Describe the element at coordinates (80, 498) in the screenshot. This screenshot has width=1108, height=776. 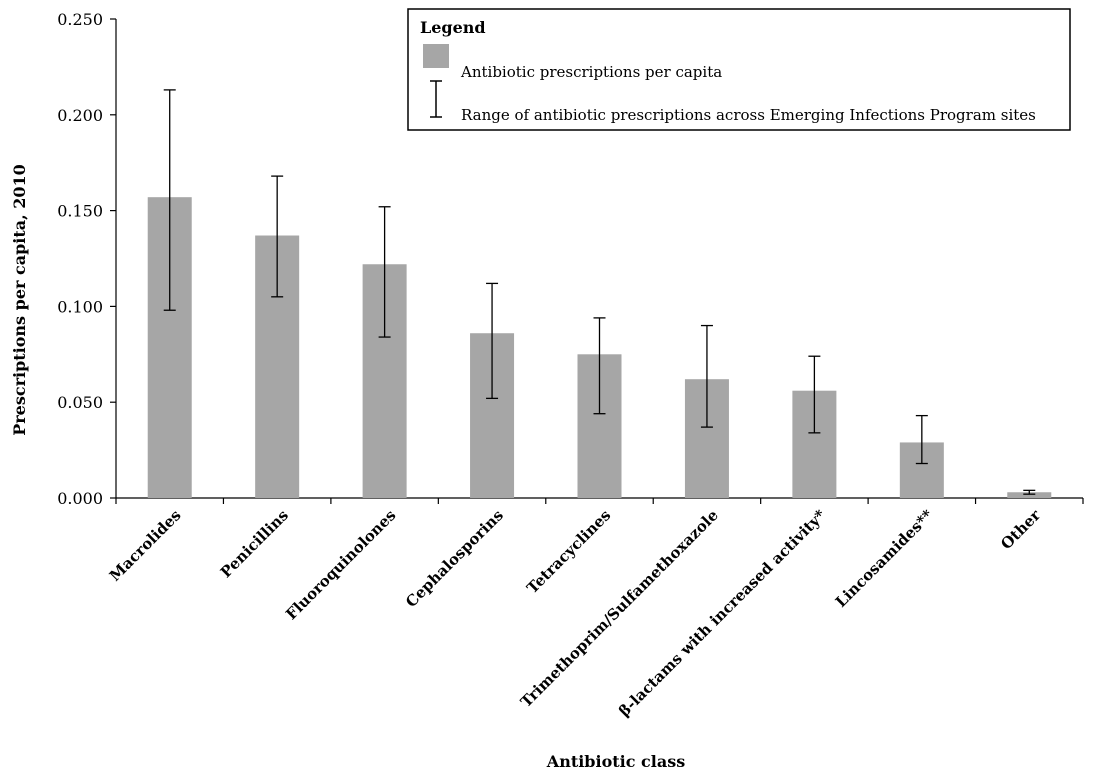
I see `y-tick-label: 0.000` at that location.